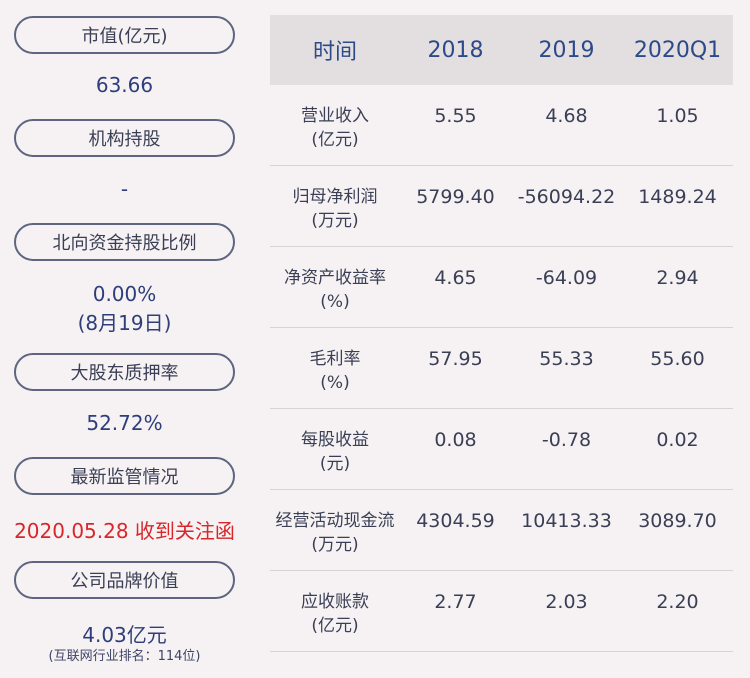 The image size is (750, 678). I want to click on cell-value: -64.09, so click(566, 278).